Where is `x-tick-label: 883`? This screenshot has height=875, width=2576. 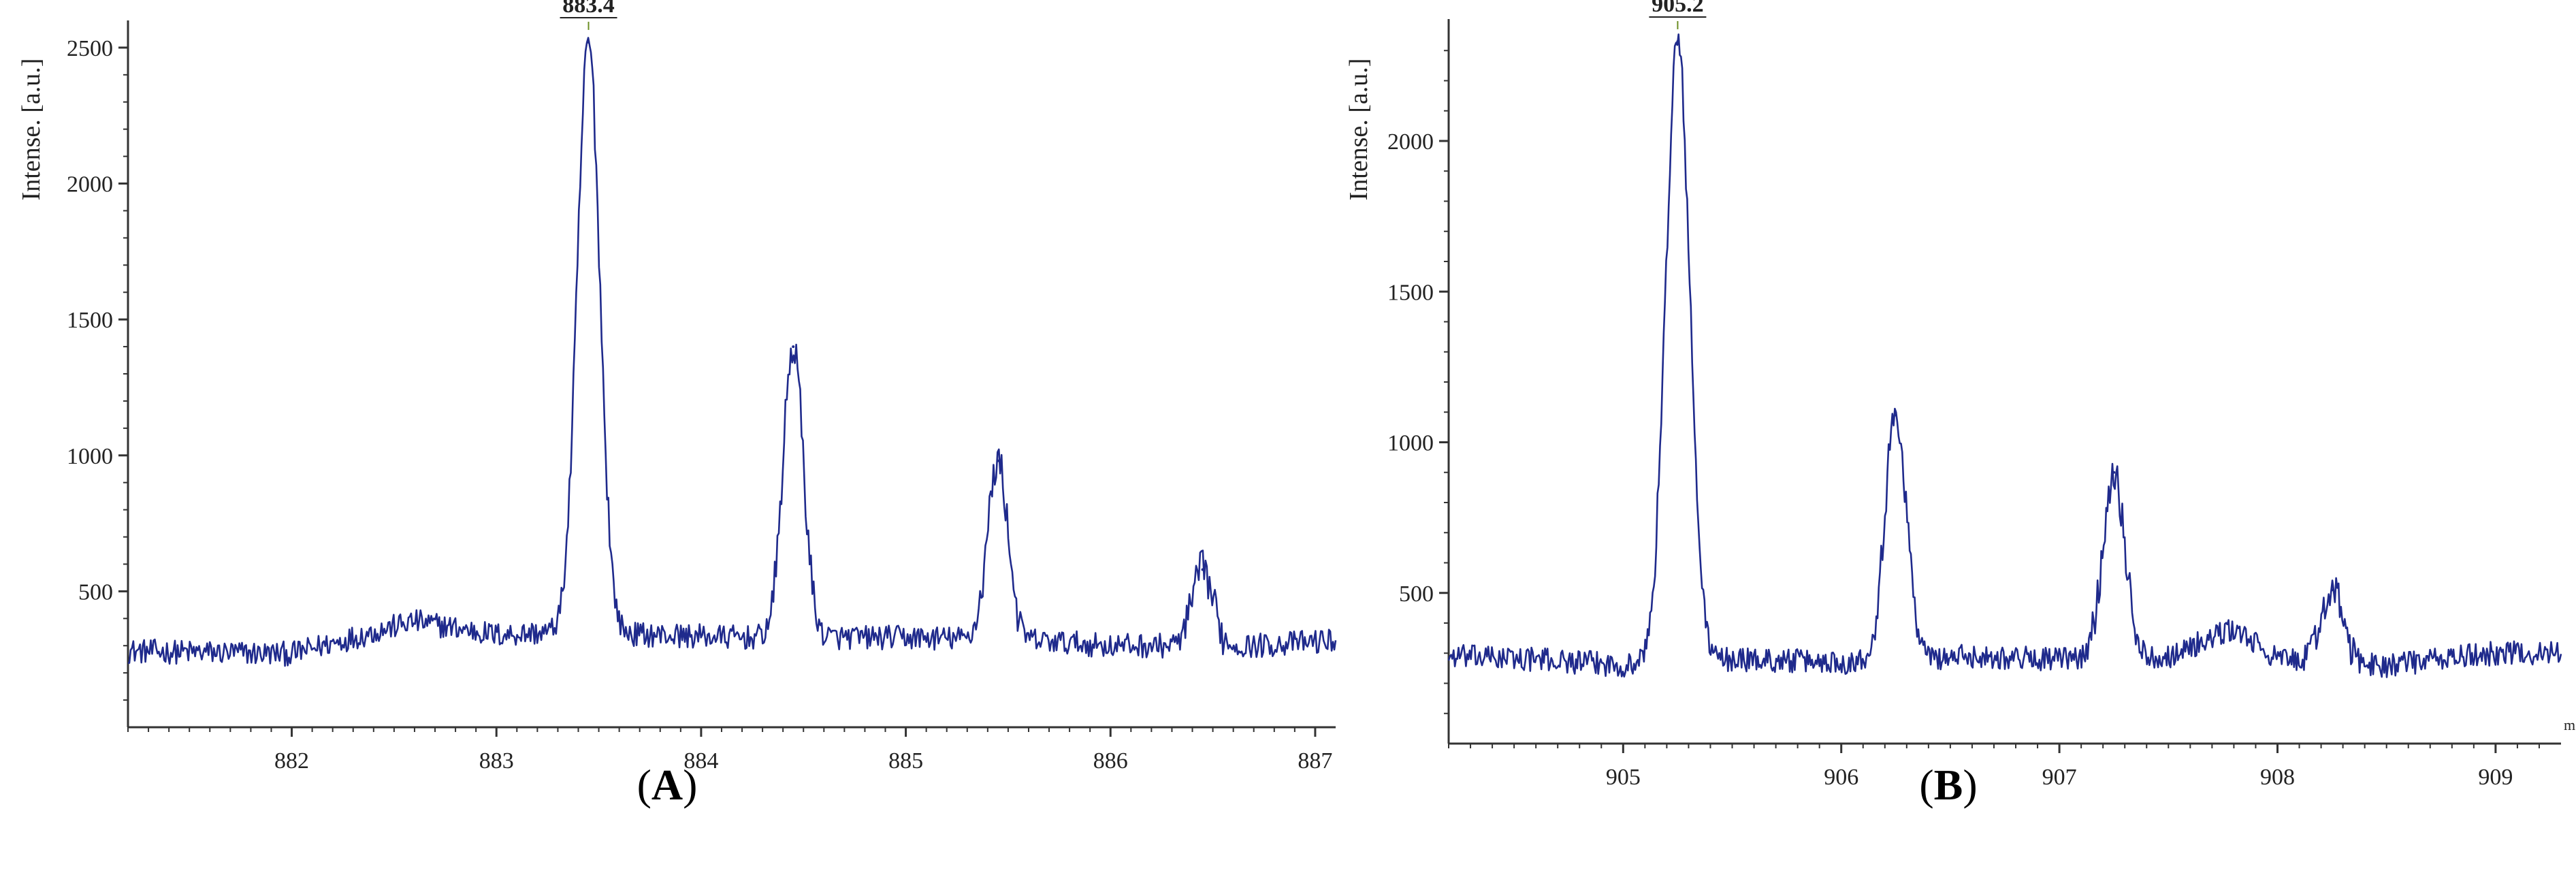 x-tick-label: 883 is located at coordinates (497, 761).